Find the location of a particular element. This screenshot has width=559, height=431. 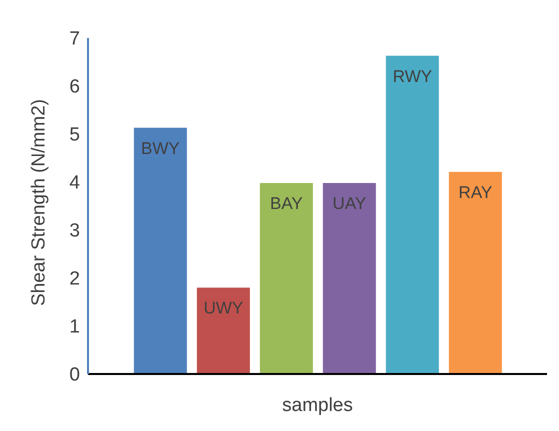

series-label: UWY is located at coordinates (224, 308).